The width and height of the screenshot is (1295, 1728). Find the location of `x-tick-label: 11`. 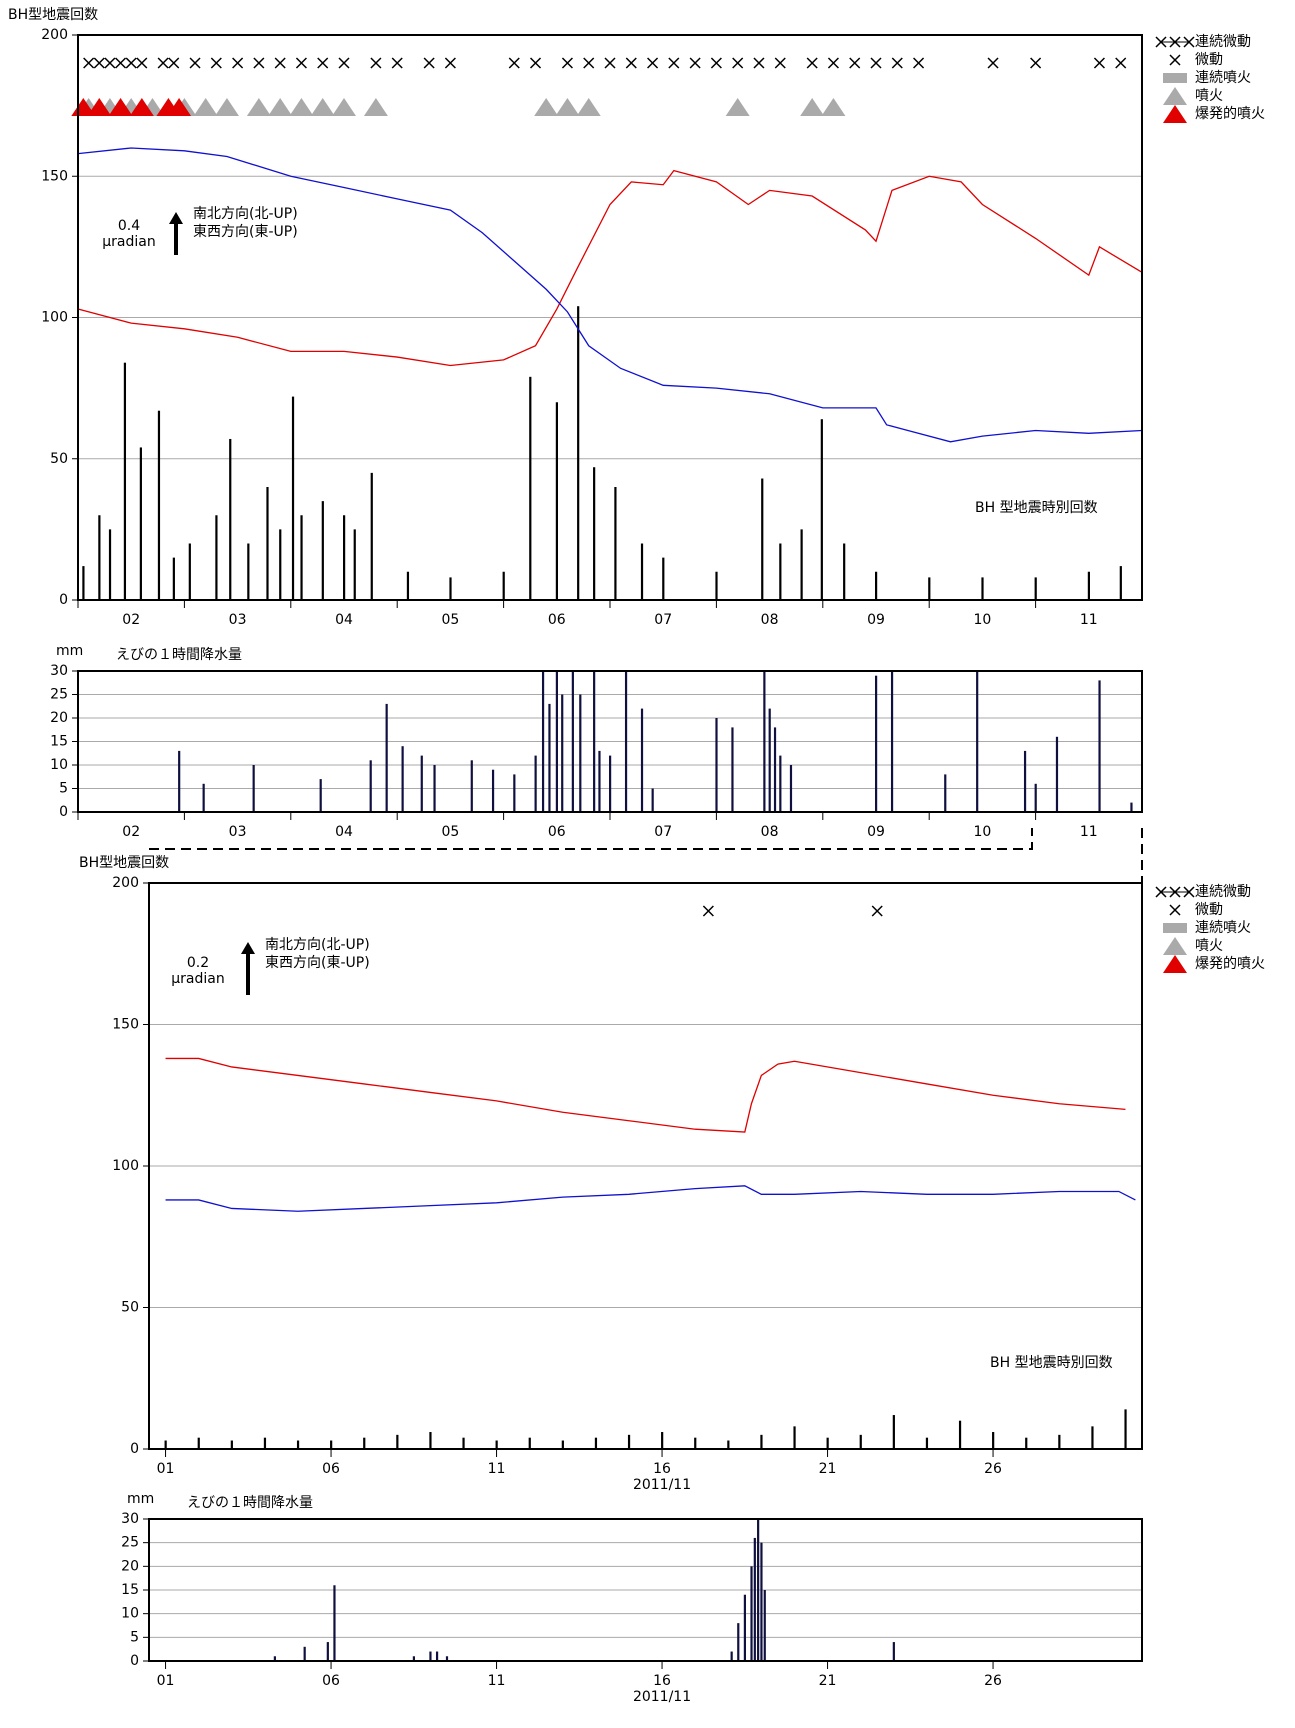

x-tick-label: 11 is located at coordinates (1089, 620).